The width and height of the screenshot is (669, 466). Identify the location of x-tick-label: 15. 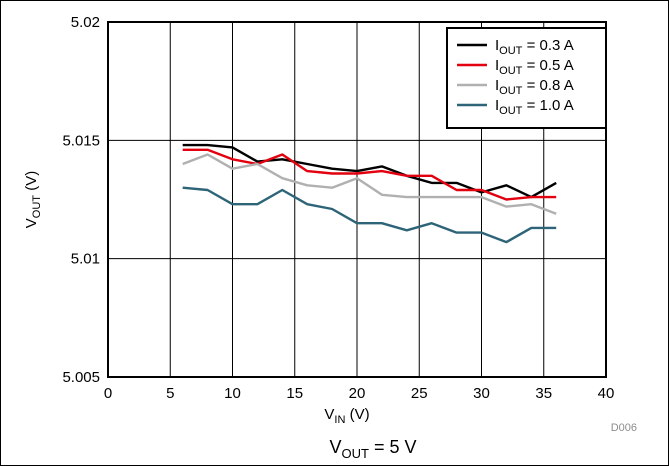
(294, 393).